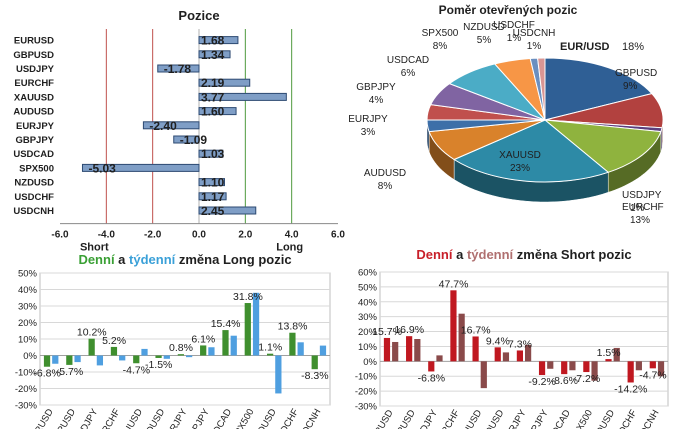 Image resolution: width=680 pixels, height=429 pixels. Describe the element at coordinates (370, 362) in the screenshot. I see `y-tick-label: 0%` at that location.